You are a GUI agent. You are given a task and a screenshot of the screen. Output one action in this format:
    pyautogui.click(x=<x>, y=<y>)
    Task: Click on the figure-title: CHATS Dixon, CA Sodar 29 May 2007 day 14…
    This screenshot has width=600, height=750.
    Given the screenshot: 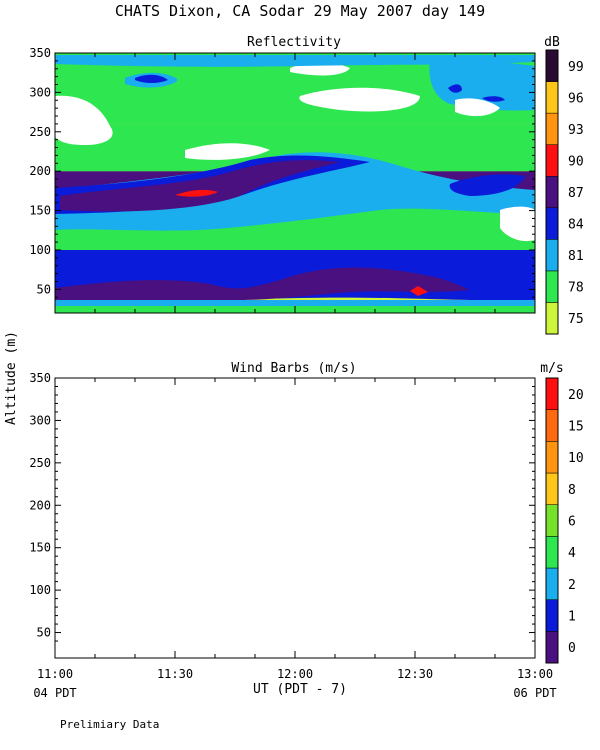 What is the action you would take?
    pyautogui.click(x=300, y=11)
    